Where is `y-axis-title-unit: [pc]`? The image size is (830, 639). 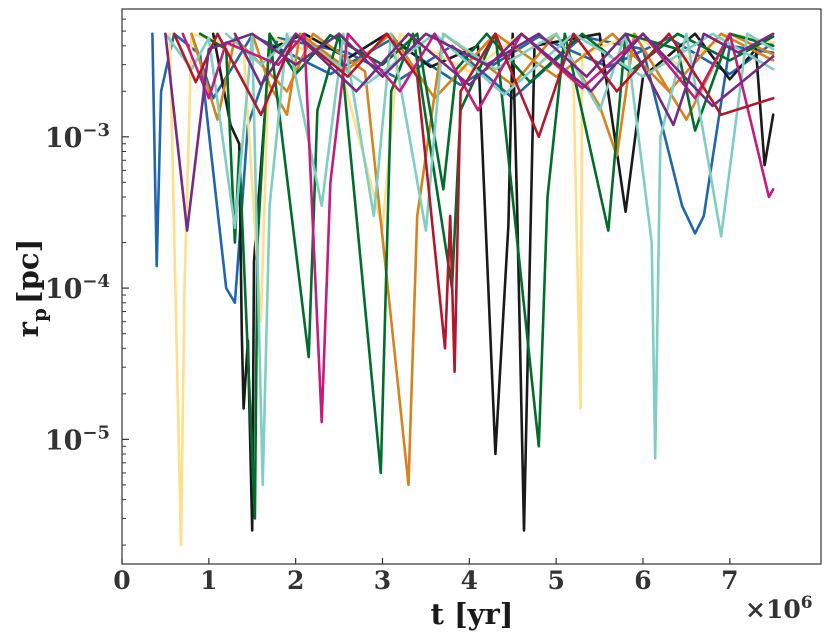 y-axis-title-unit: [pc] is located at coordinates (28, 271).